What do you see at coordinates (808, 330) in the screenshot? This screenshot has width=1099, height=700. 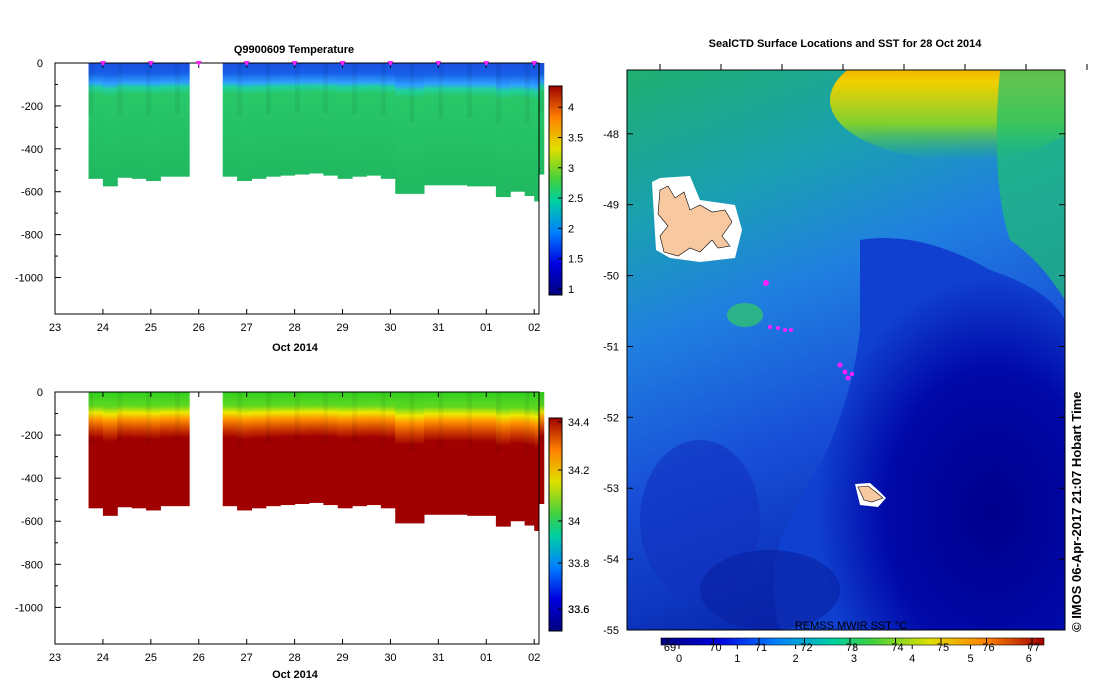 I see `seal-locations` at bounding box center [808, 330].